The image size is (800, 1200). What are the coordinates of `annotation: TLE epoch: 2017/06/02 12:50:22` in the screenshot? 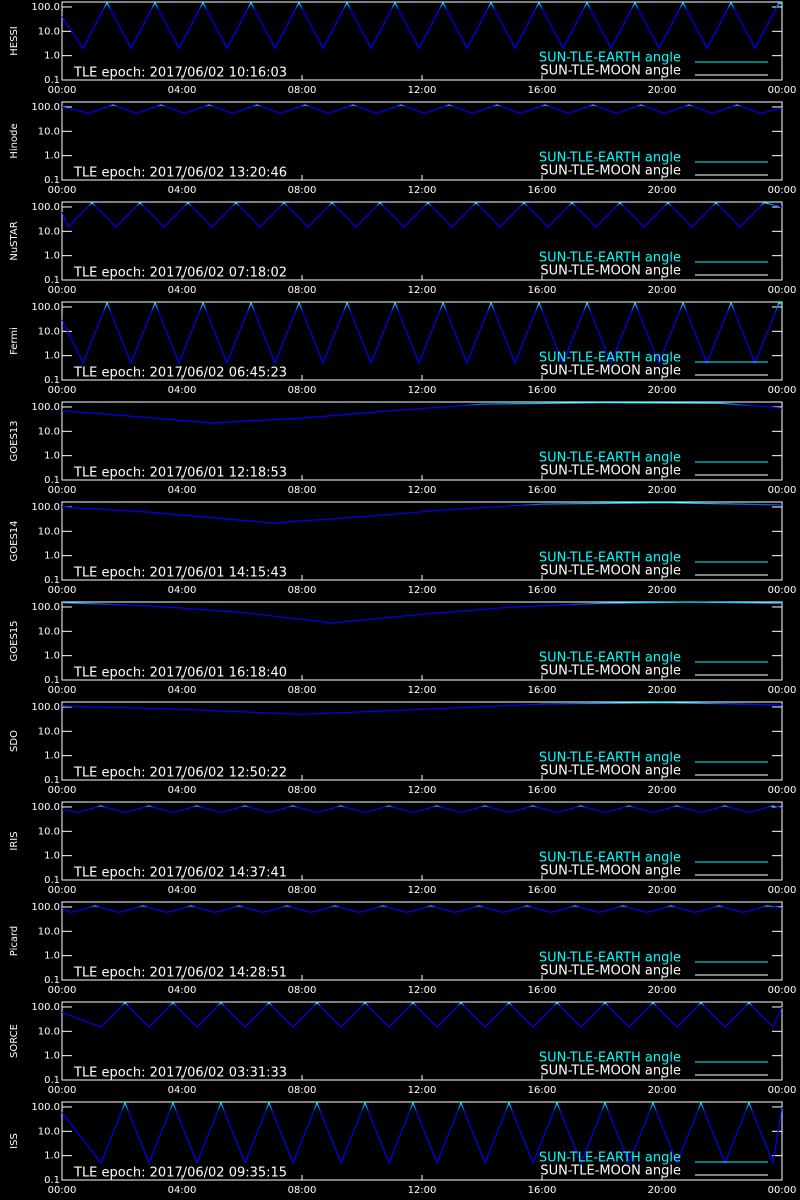 It's located at (180, 773).